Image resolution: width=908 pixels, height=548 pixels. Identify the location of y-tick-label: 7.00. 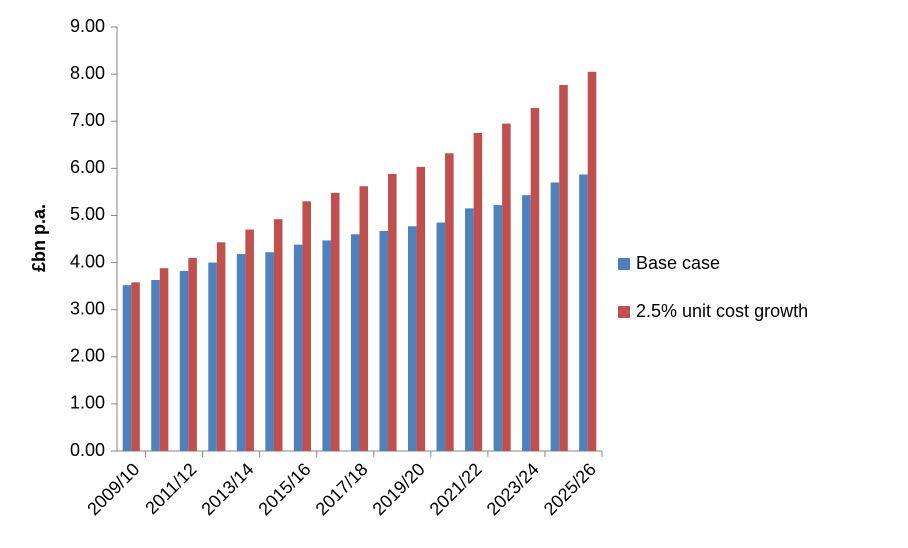
(87, 120).